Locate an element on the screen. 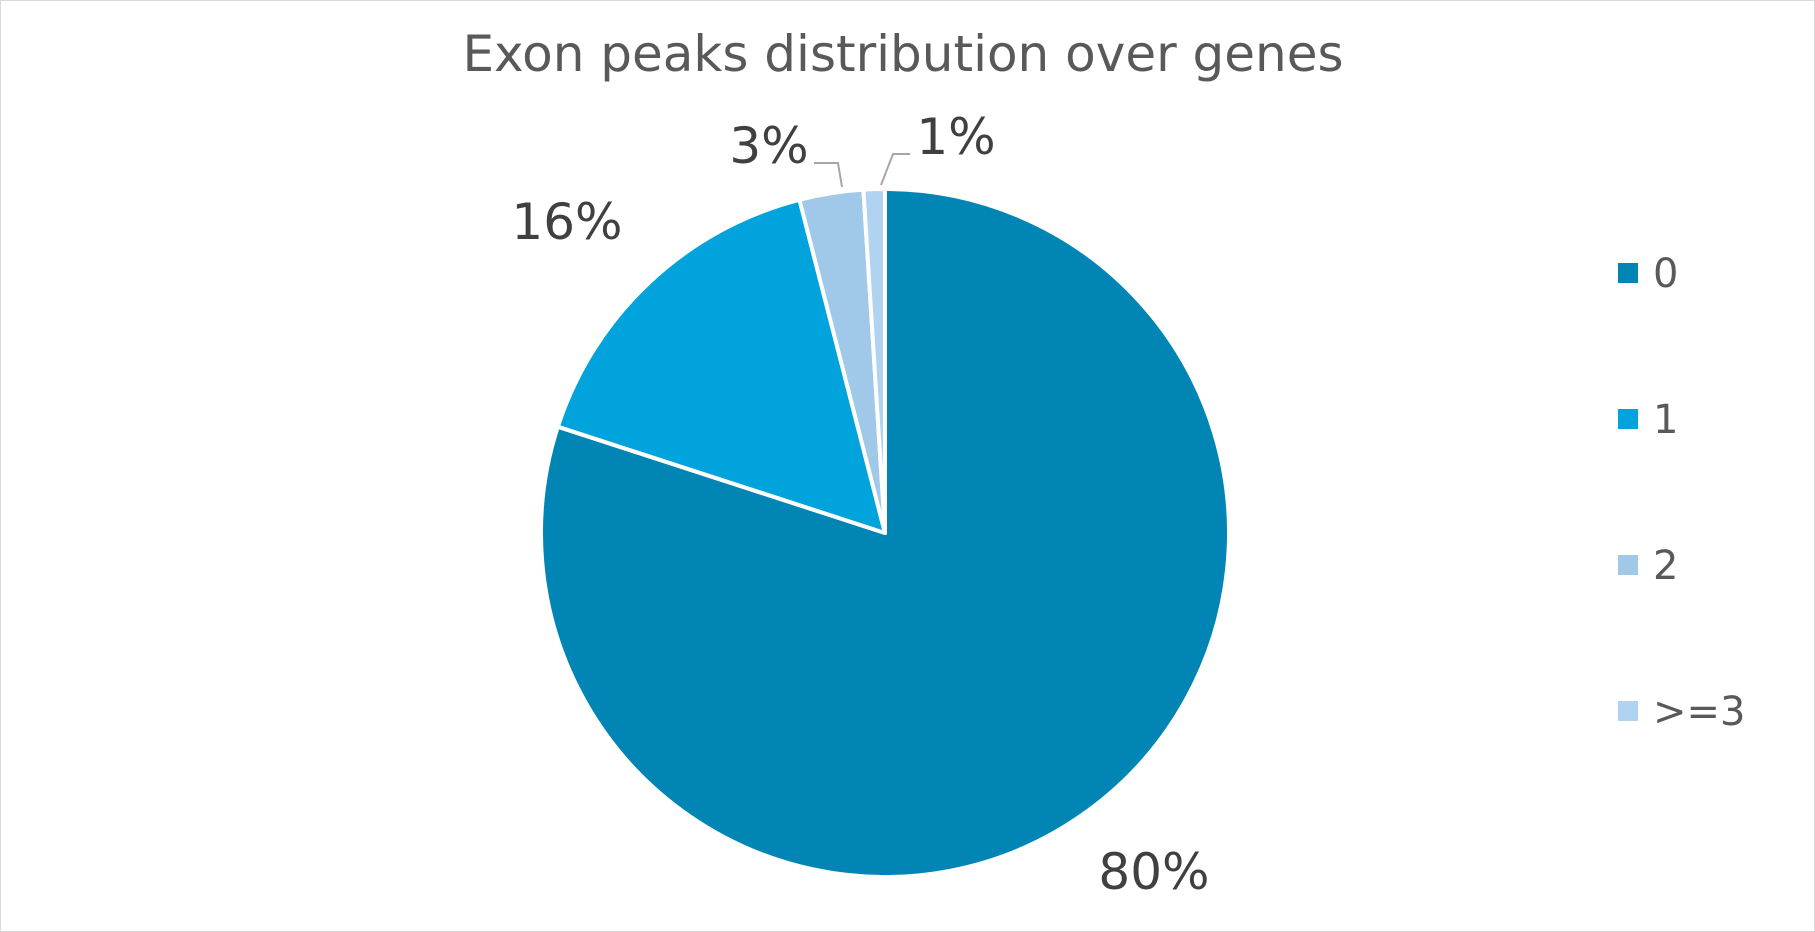 This screenshot has width=1815, height=932. legend-label-2: 1 is located at coordinates (1665, 420).